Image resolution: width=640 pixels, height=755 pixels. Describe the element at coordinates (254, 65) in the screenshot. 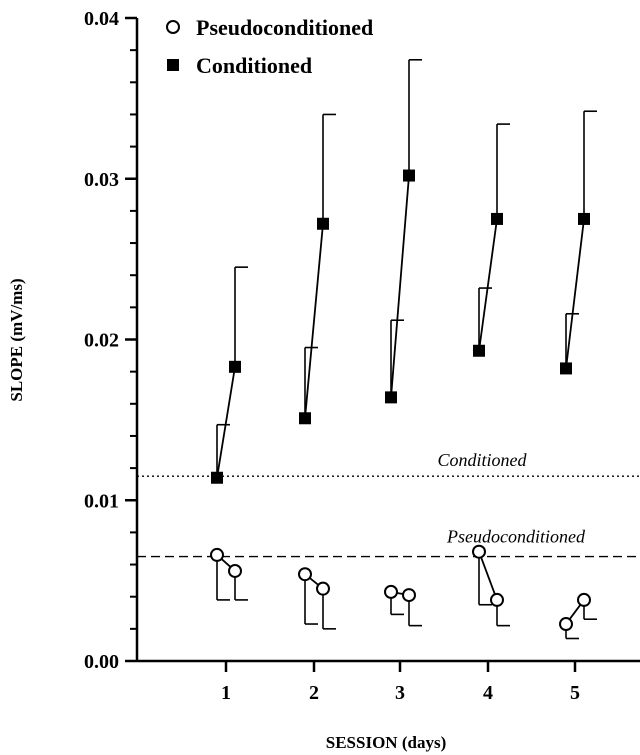

I see `legend-label-conditioned: Conditioned` at that location.